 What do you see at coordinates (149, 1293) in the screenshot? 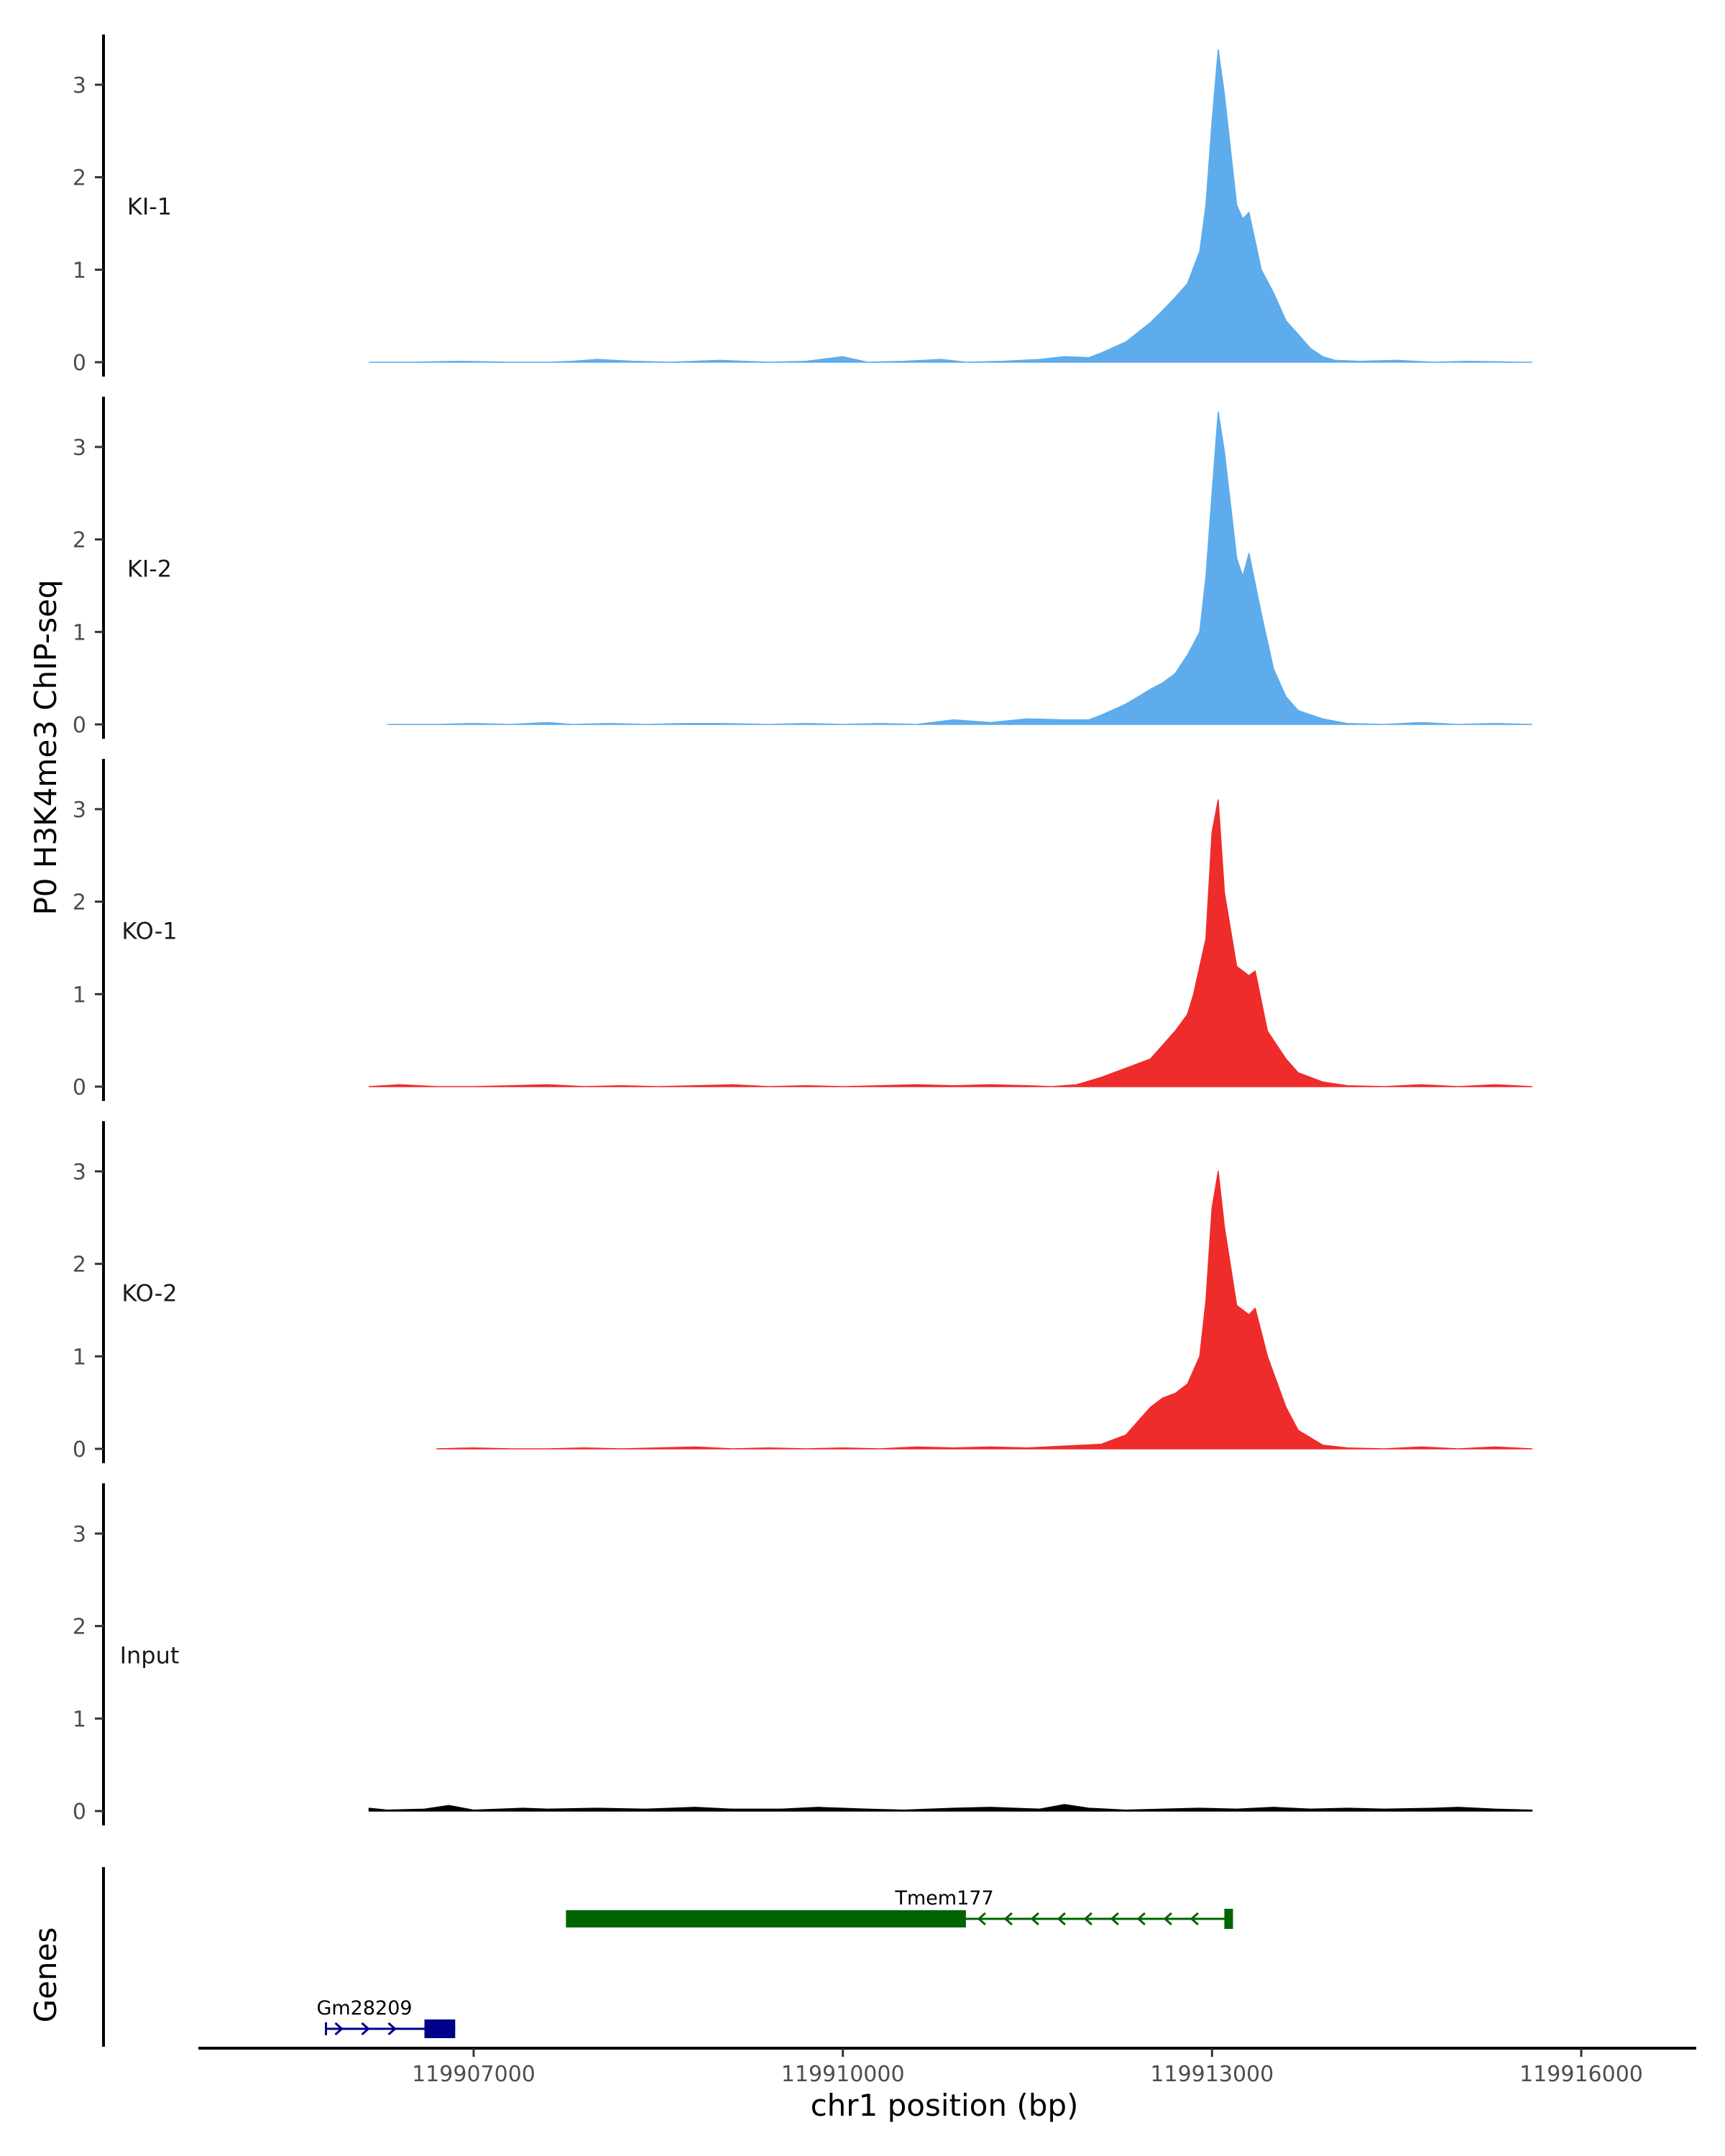
I see `track-label: KO-2` at bounding box center [149, 1293].